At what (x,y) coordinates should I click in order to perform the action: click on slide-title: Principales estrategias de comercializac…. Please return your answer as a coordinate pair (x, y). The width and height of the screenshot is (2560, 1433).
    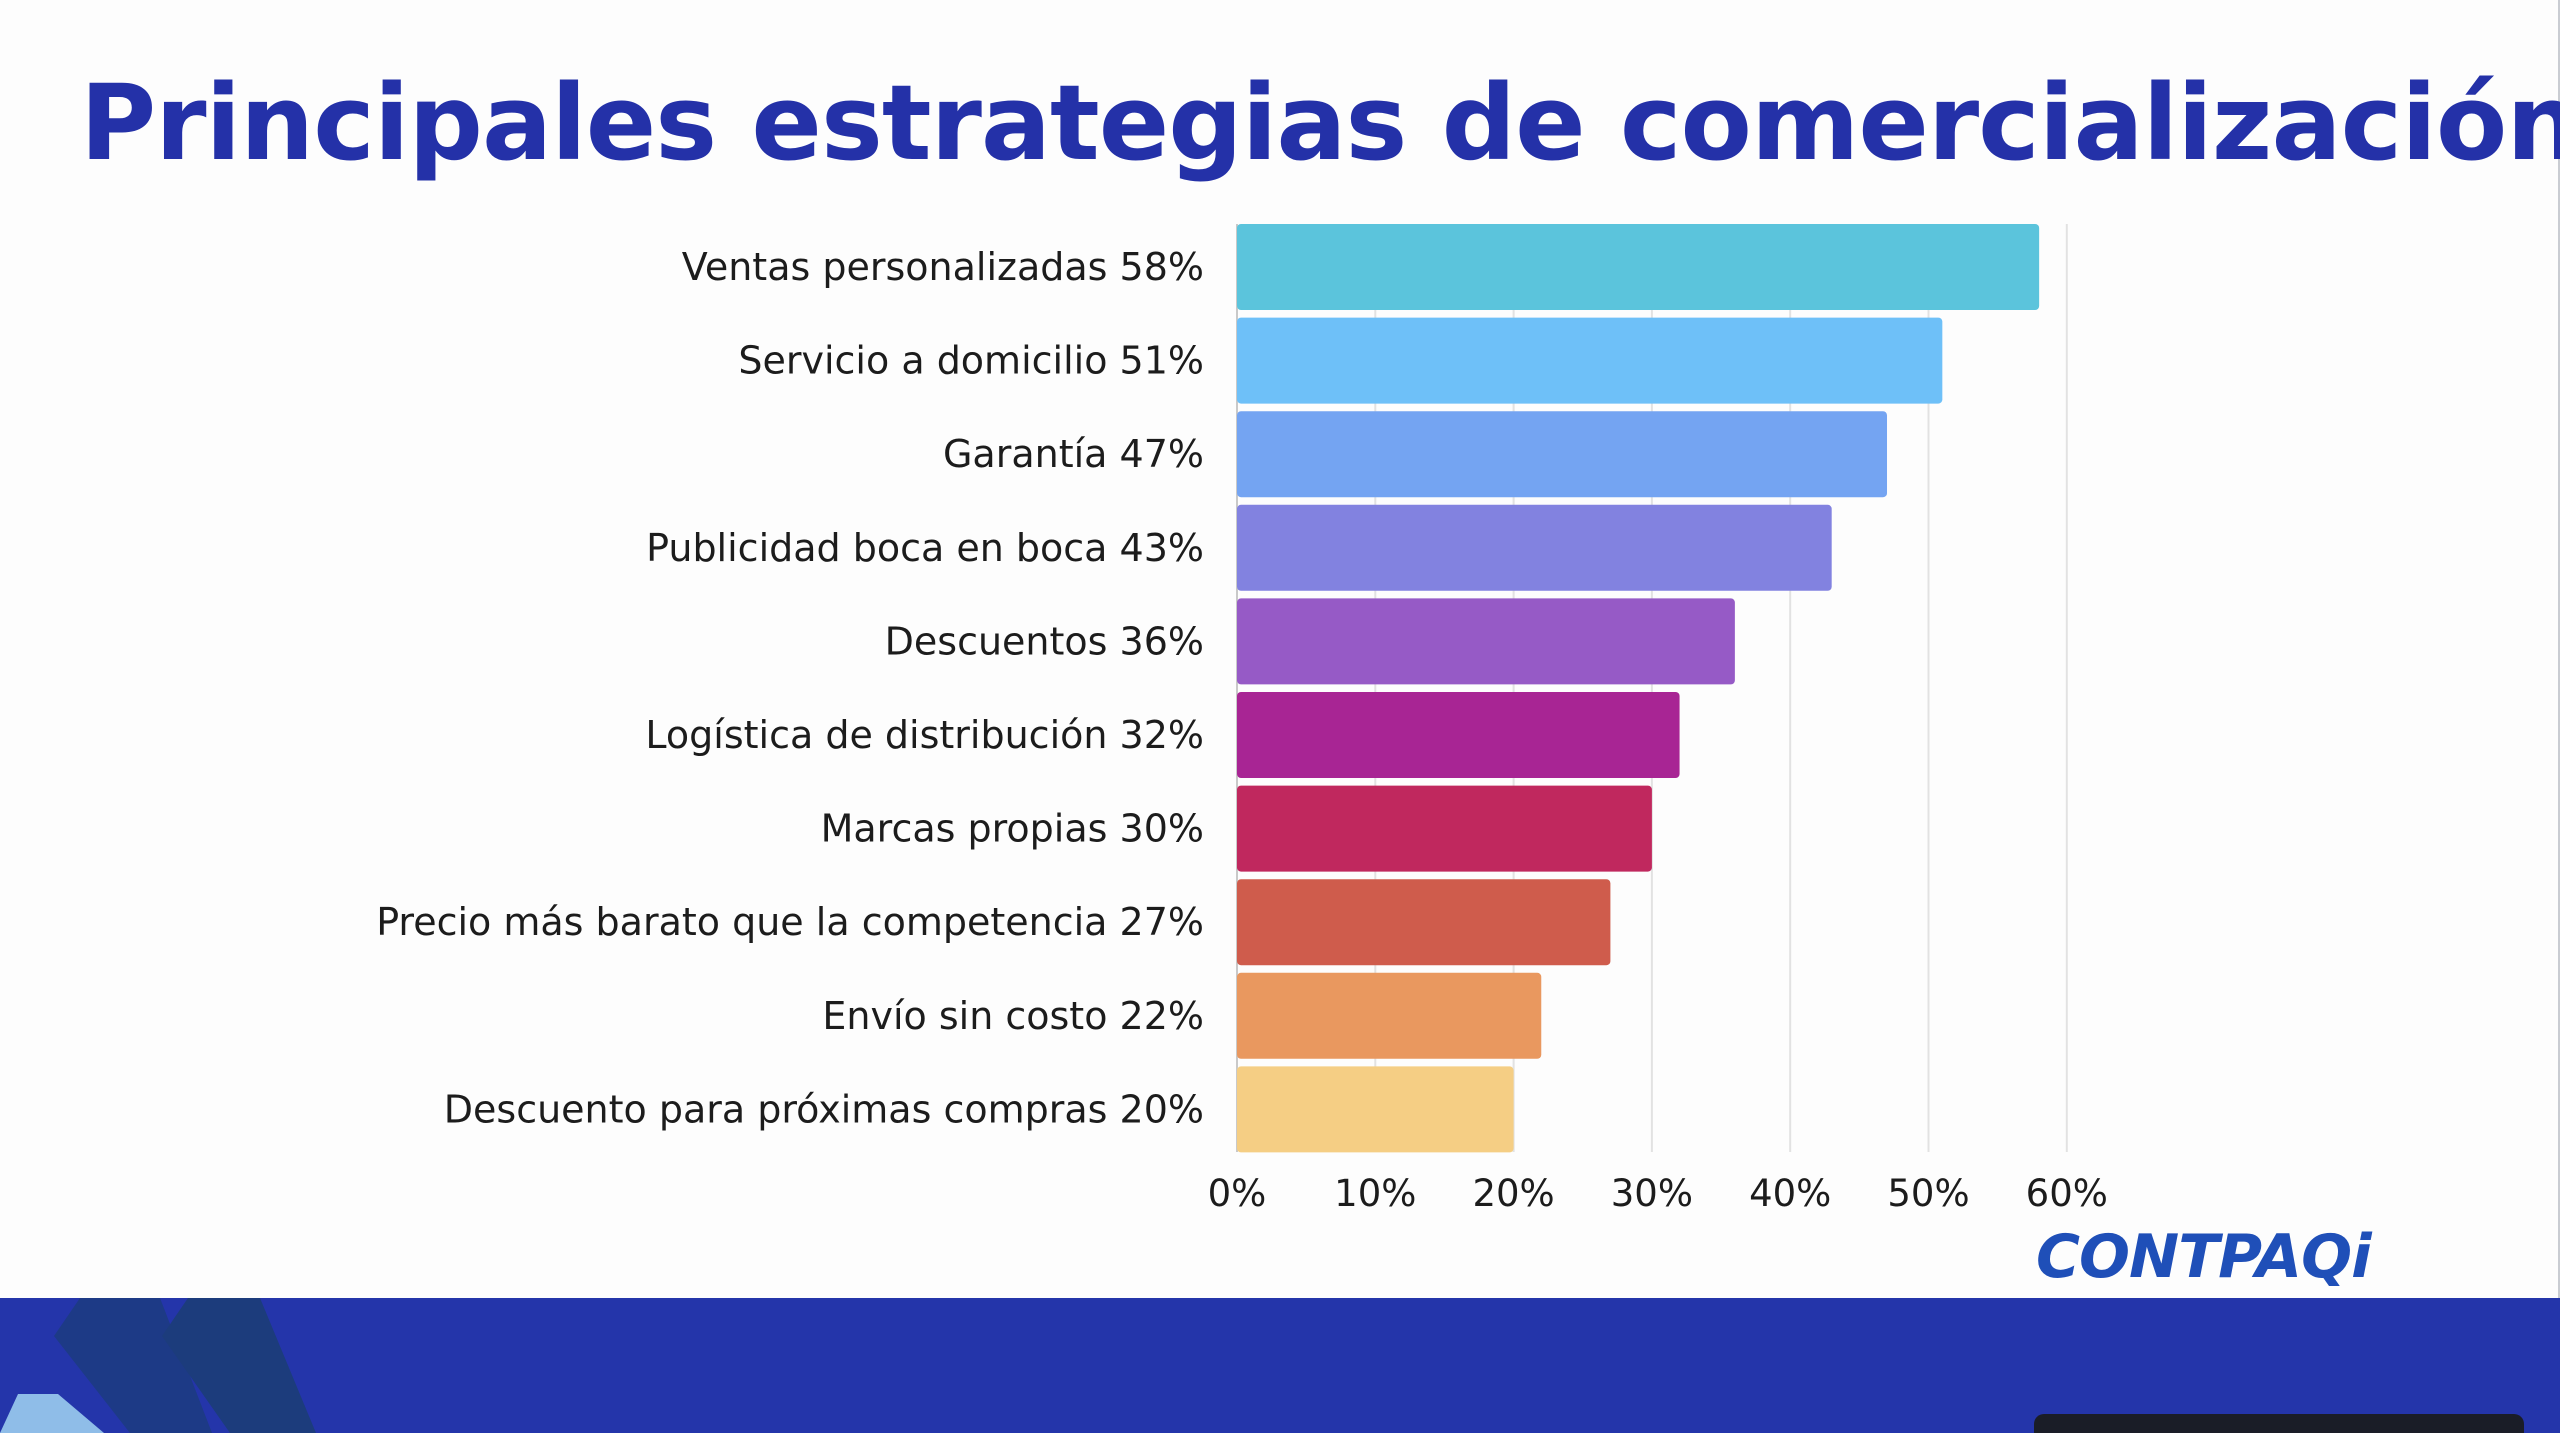
    Looking at the image, I should click on (1320, 123).